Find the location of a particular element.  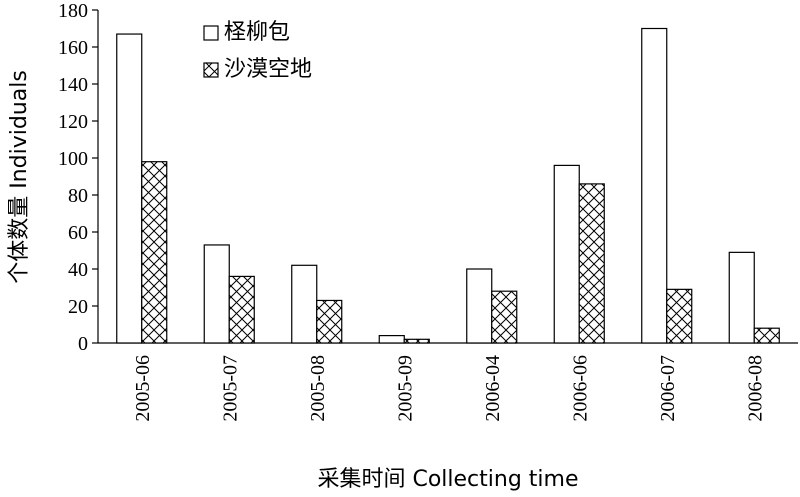

legend-label: 沙漠空地 is located at coordinates (268, 69).